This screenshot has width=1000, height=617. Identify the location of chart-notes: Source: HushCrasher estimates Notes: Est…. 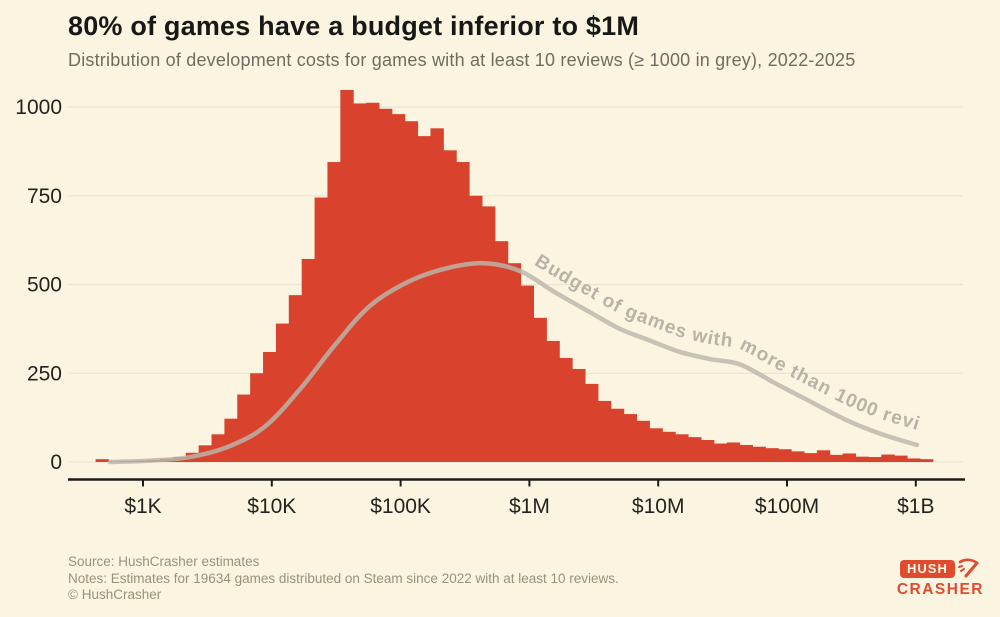
(343, 579).